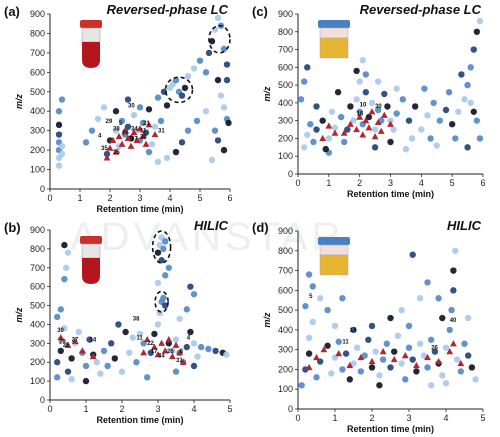  I want to click on urine-cup-icon, so click(334, 39).